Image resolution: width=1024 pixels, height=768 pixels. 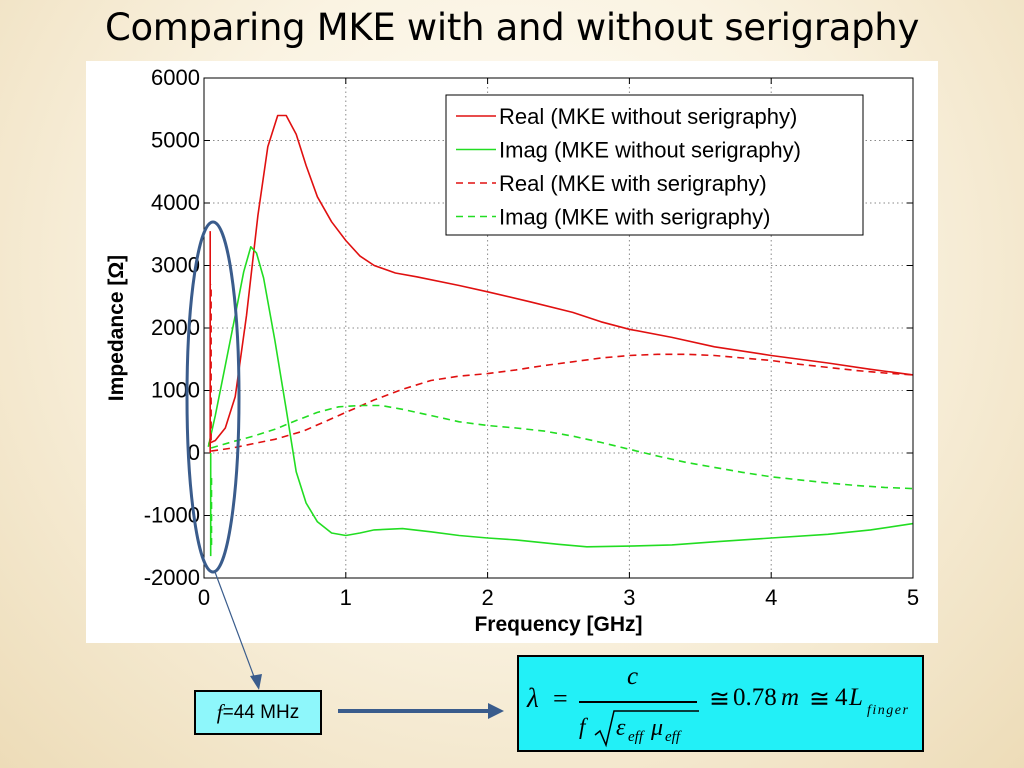 What do you see at coordinates (175, 327) in the screenshot?
I see `y-tick-label: 2000` at bounding box center [175, 327].